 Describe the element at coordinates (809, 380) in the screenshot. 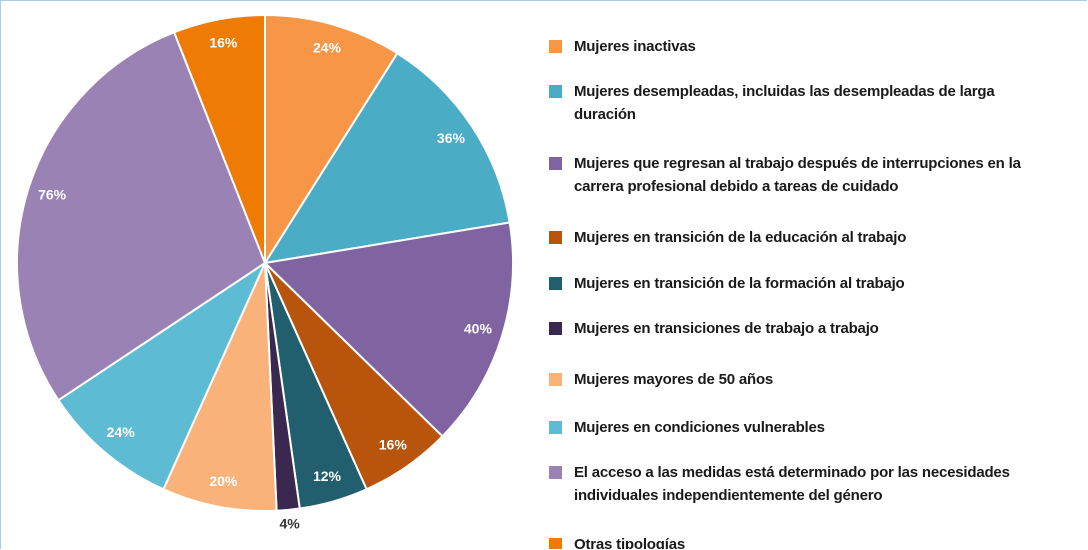

I see `legend-item: Mujeres mayores de 50 años` at that location.